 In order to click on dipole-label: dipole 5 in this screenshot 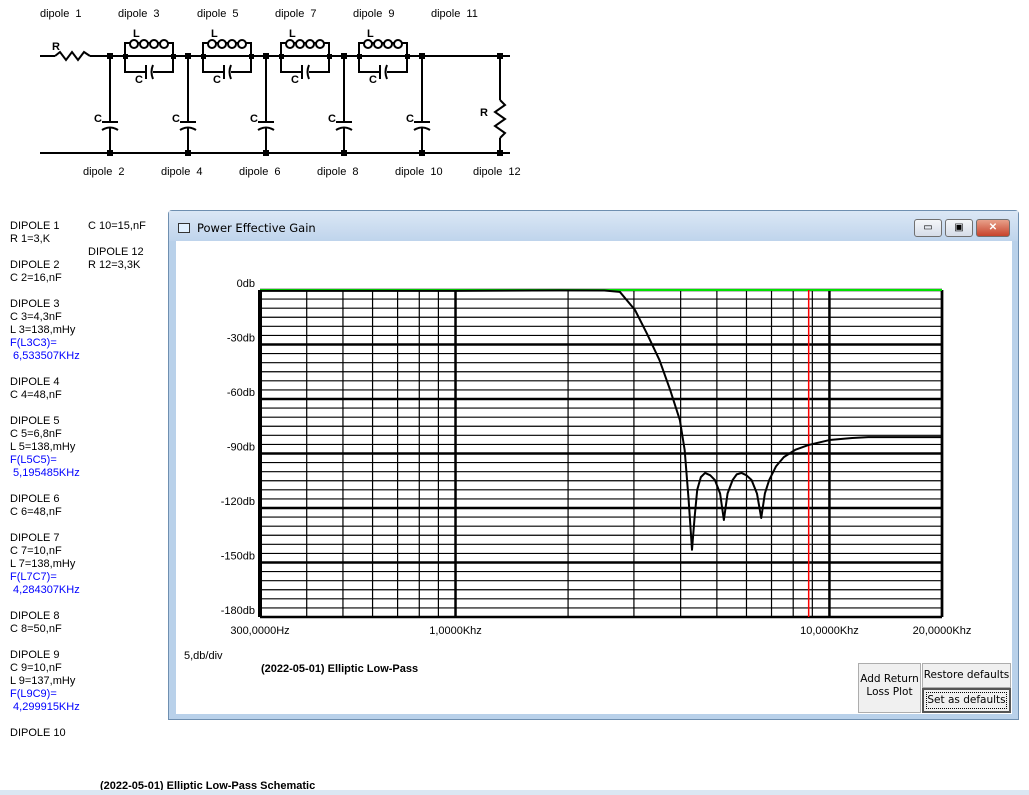, I will do `click(218, 14)`.